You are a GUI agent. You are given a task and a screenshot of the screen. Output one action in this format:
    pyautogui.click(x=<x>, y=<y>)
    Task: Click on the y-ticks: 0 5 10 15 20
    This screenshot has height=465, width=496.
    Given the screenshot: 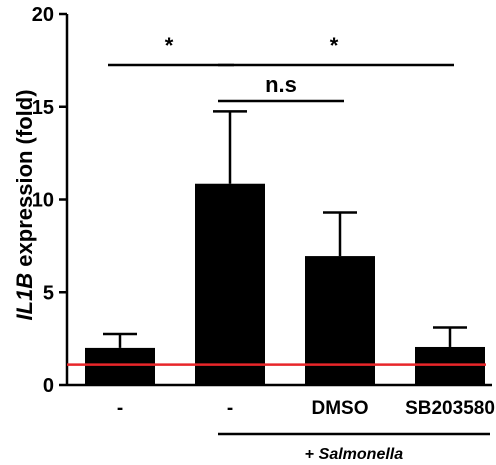 What is the action you would take?
    pyautogui.click(x=49, y=200)
    